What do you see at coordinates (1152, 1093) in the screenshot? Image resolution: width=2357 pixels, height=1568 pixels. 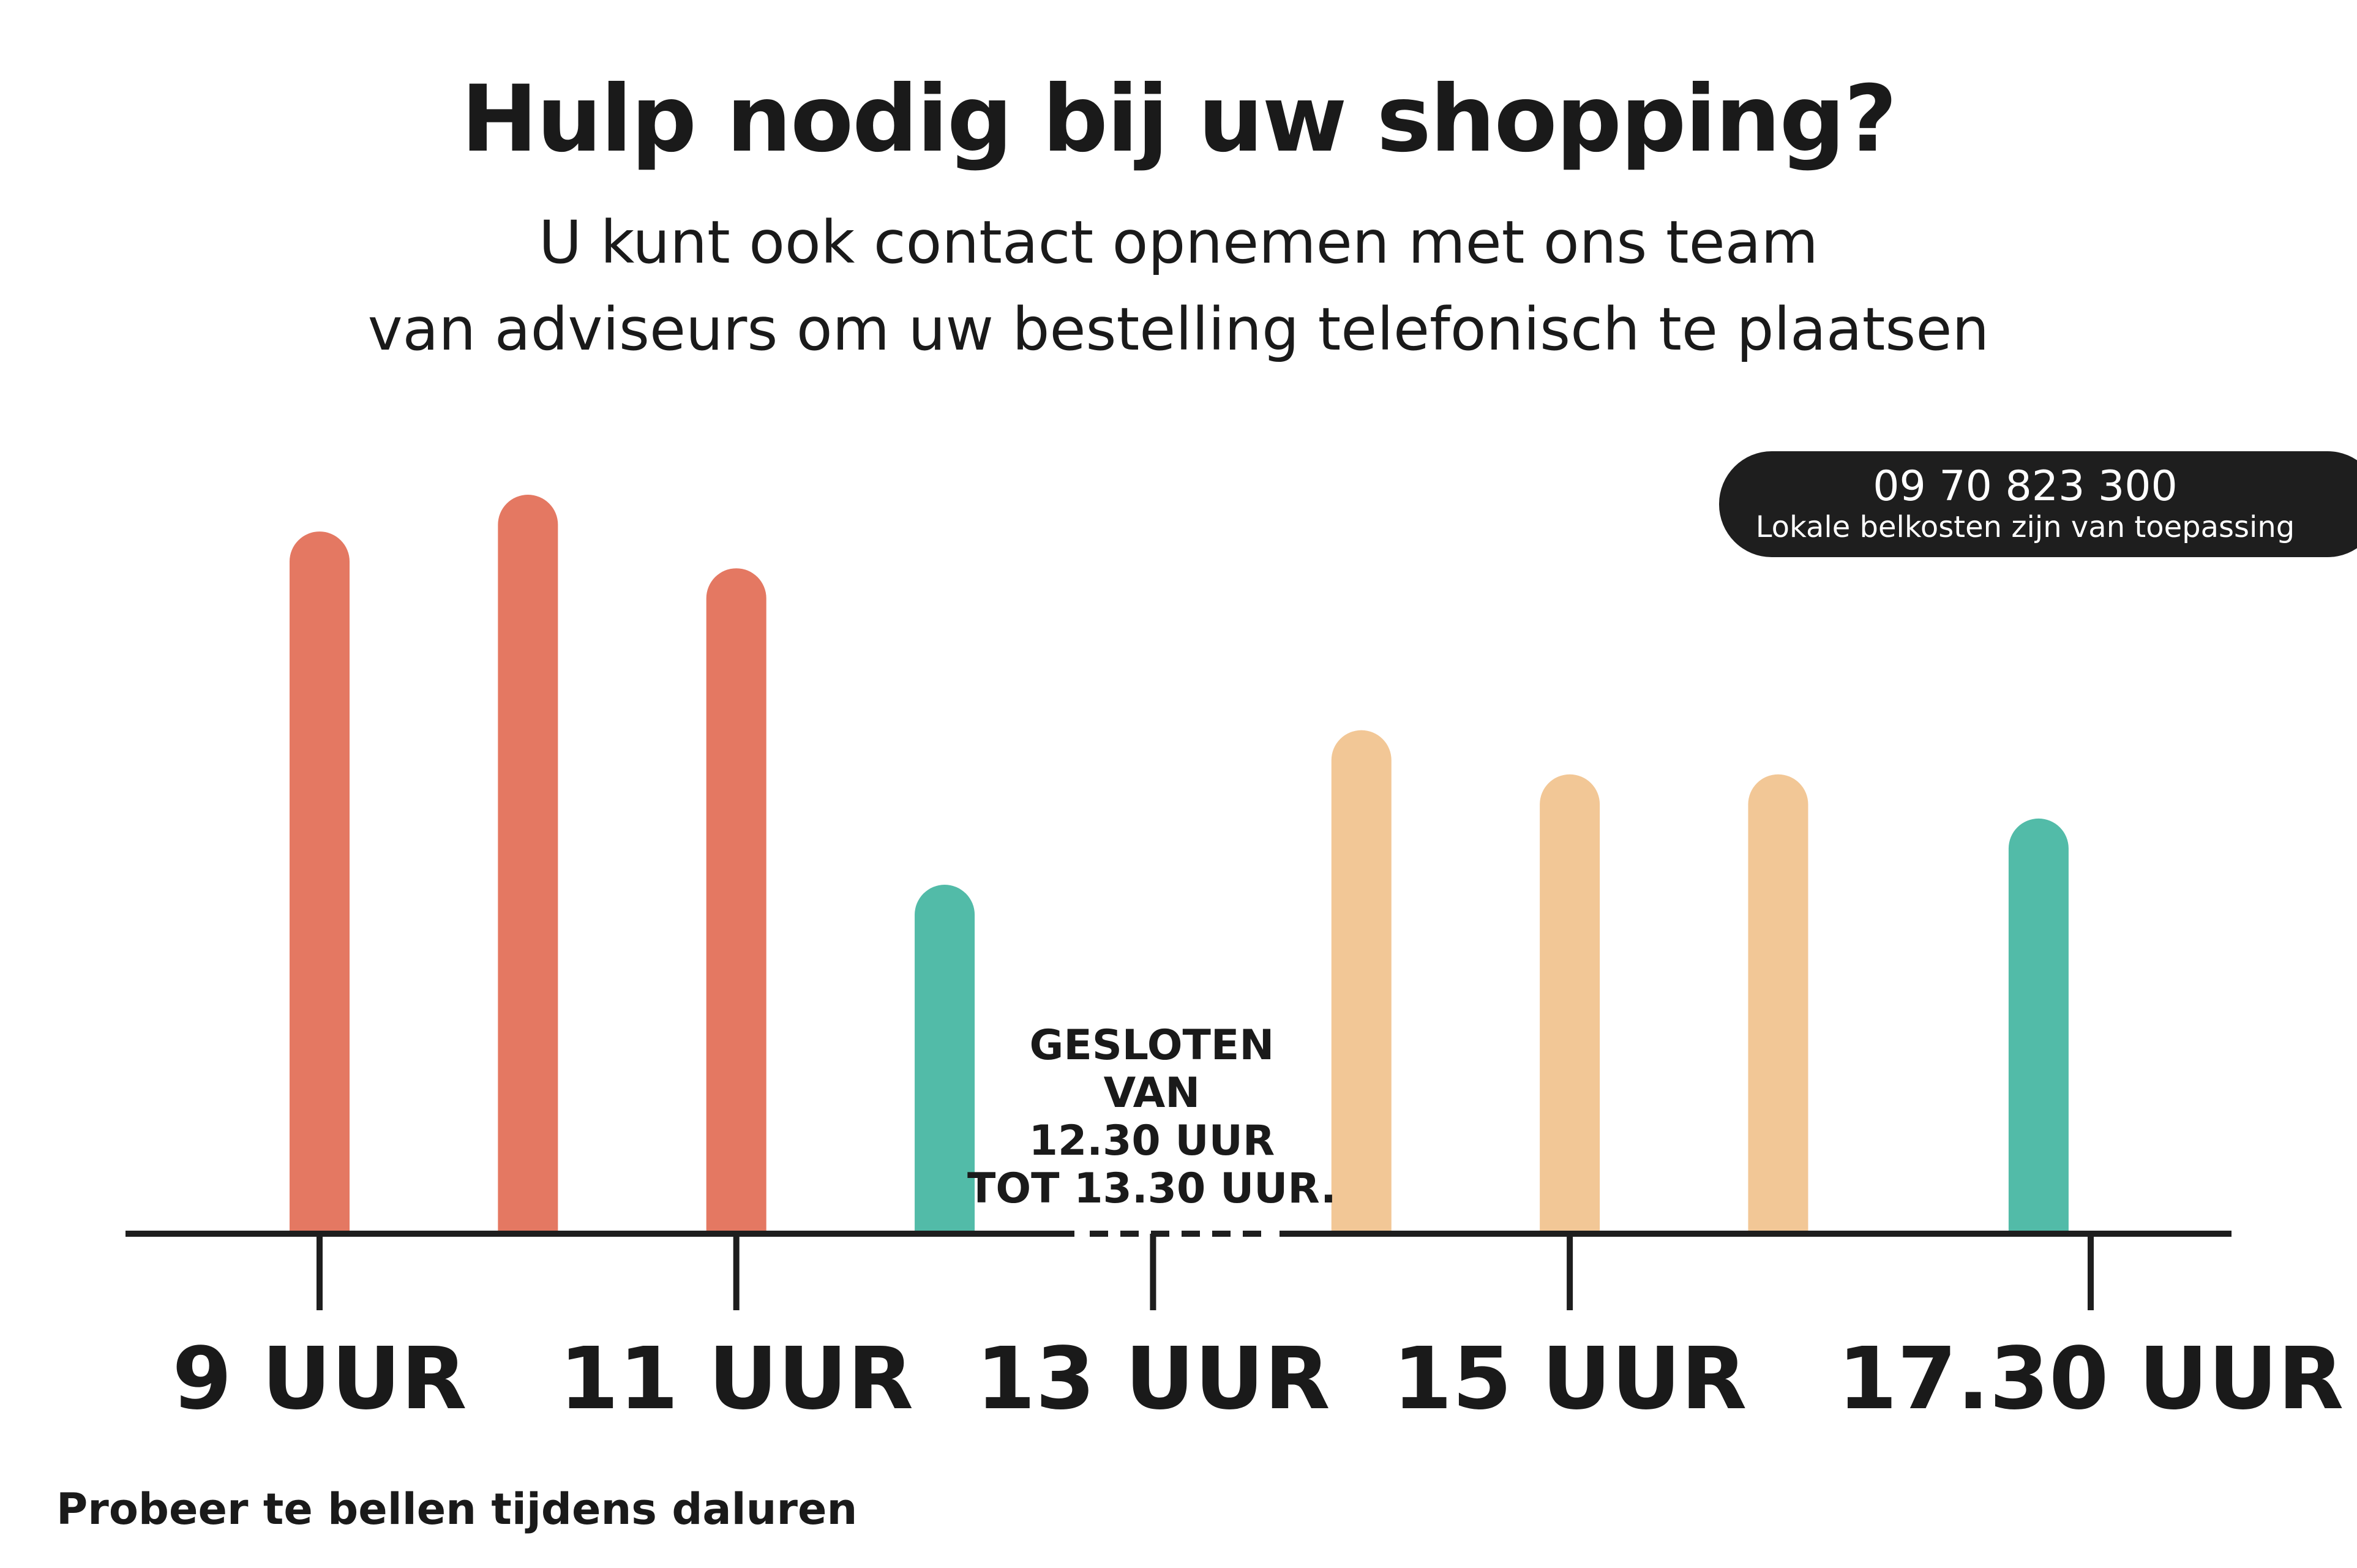 I see `closed-label-line-2: VAN` at bounding box center [1152, 1093].